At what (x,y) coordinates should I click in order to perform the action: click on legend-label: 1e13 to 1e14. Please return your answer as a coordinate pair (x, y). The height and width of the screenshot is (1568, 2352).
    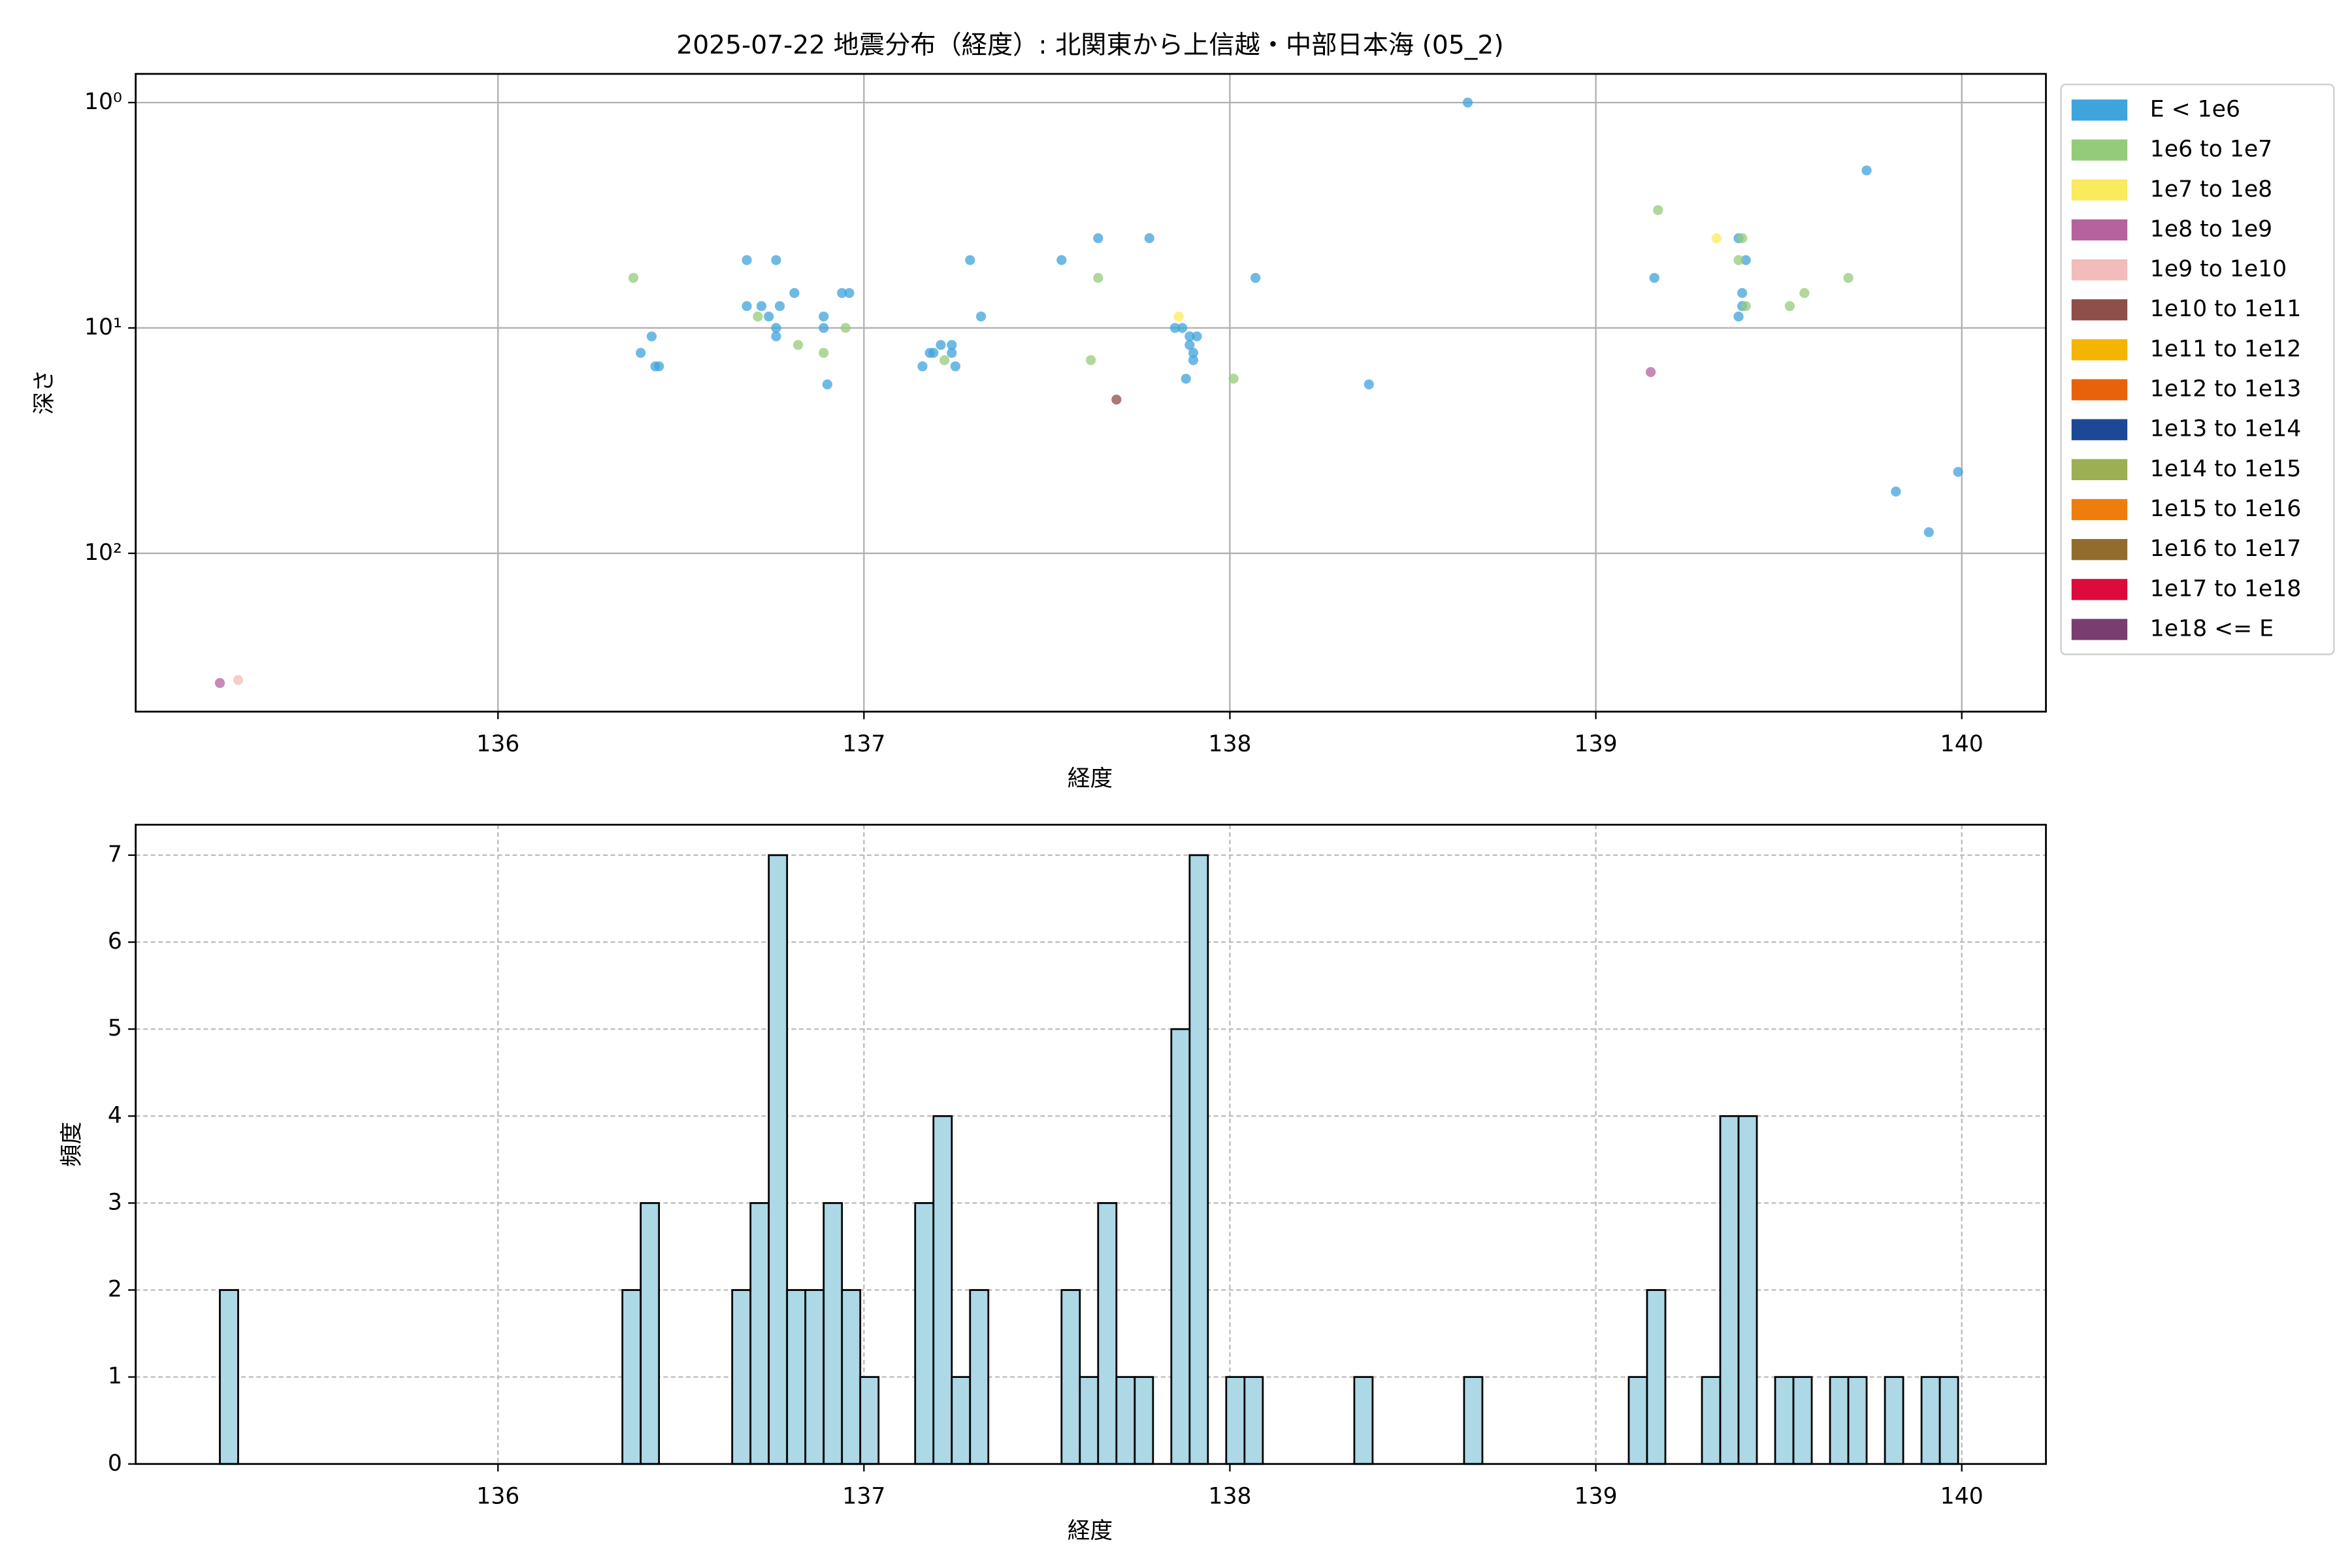
    Looking at the image, I should click on (2225, 429).